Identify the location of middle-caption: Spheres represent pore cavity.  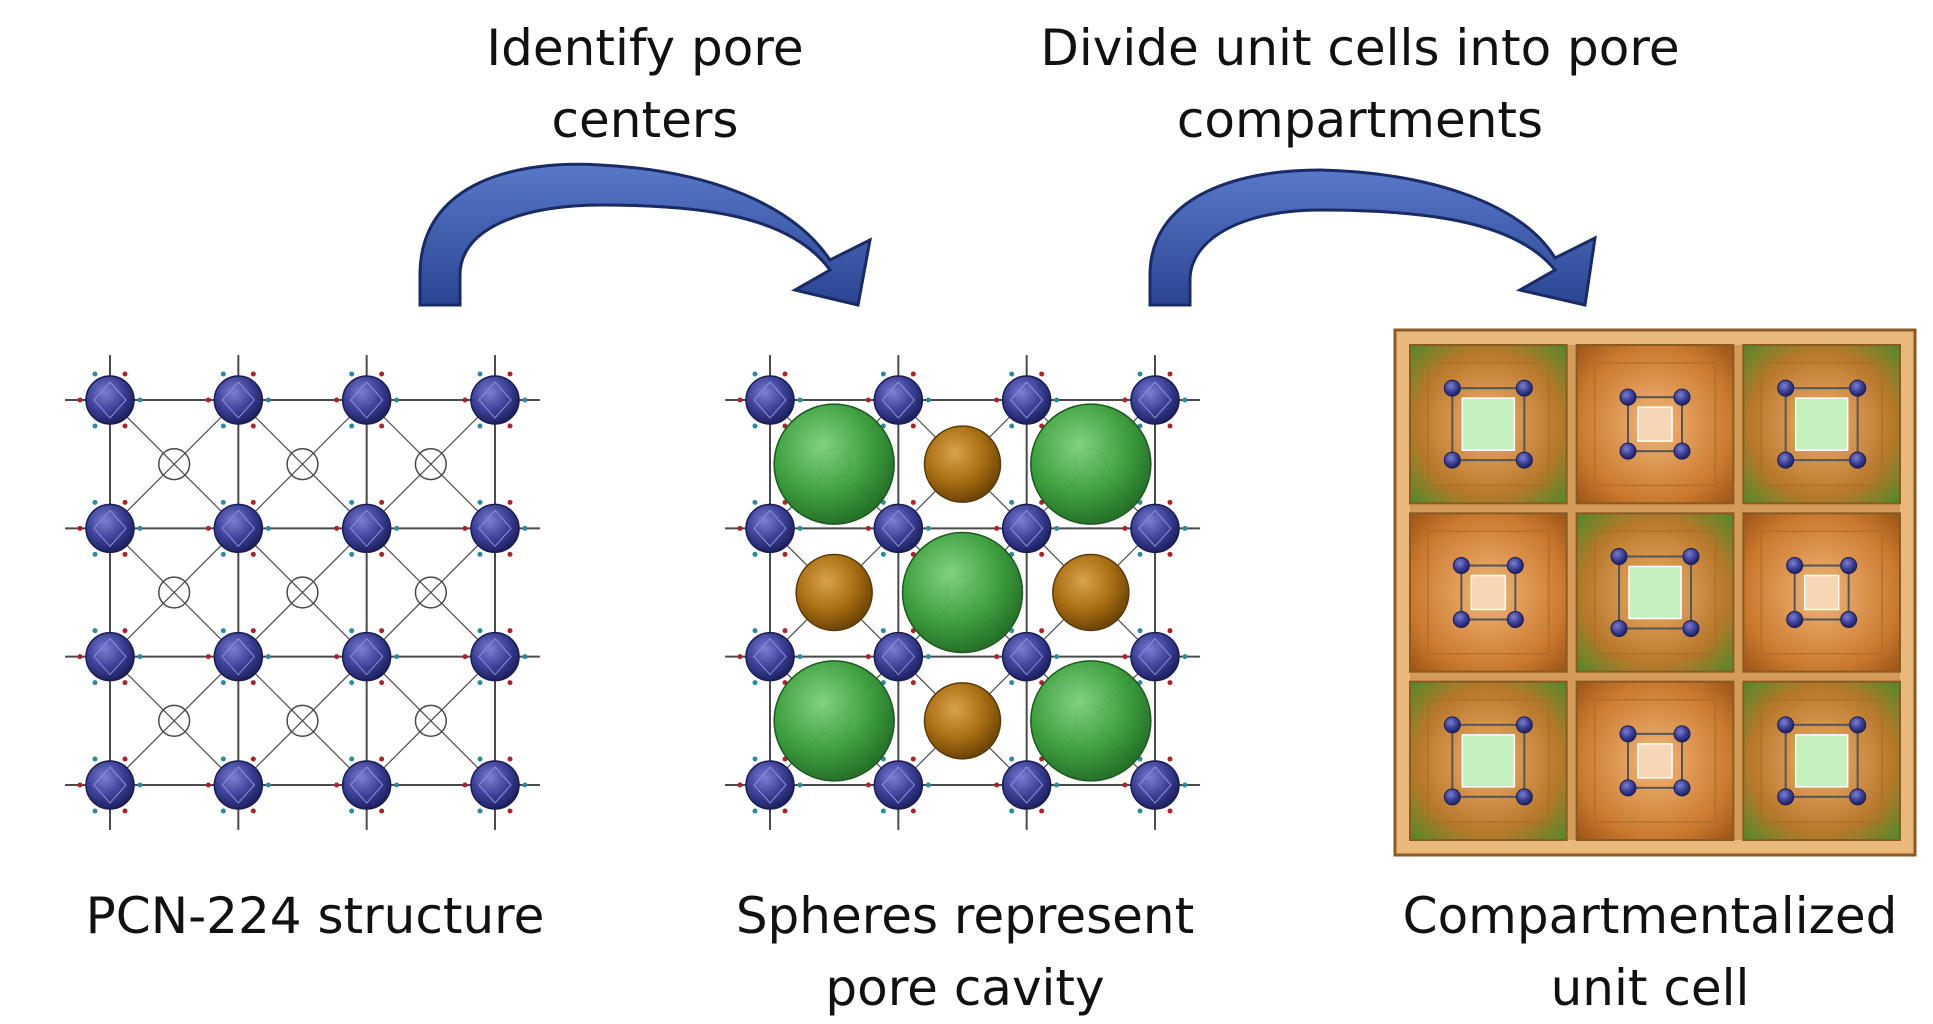
(965, 952).